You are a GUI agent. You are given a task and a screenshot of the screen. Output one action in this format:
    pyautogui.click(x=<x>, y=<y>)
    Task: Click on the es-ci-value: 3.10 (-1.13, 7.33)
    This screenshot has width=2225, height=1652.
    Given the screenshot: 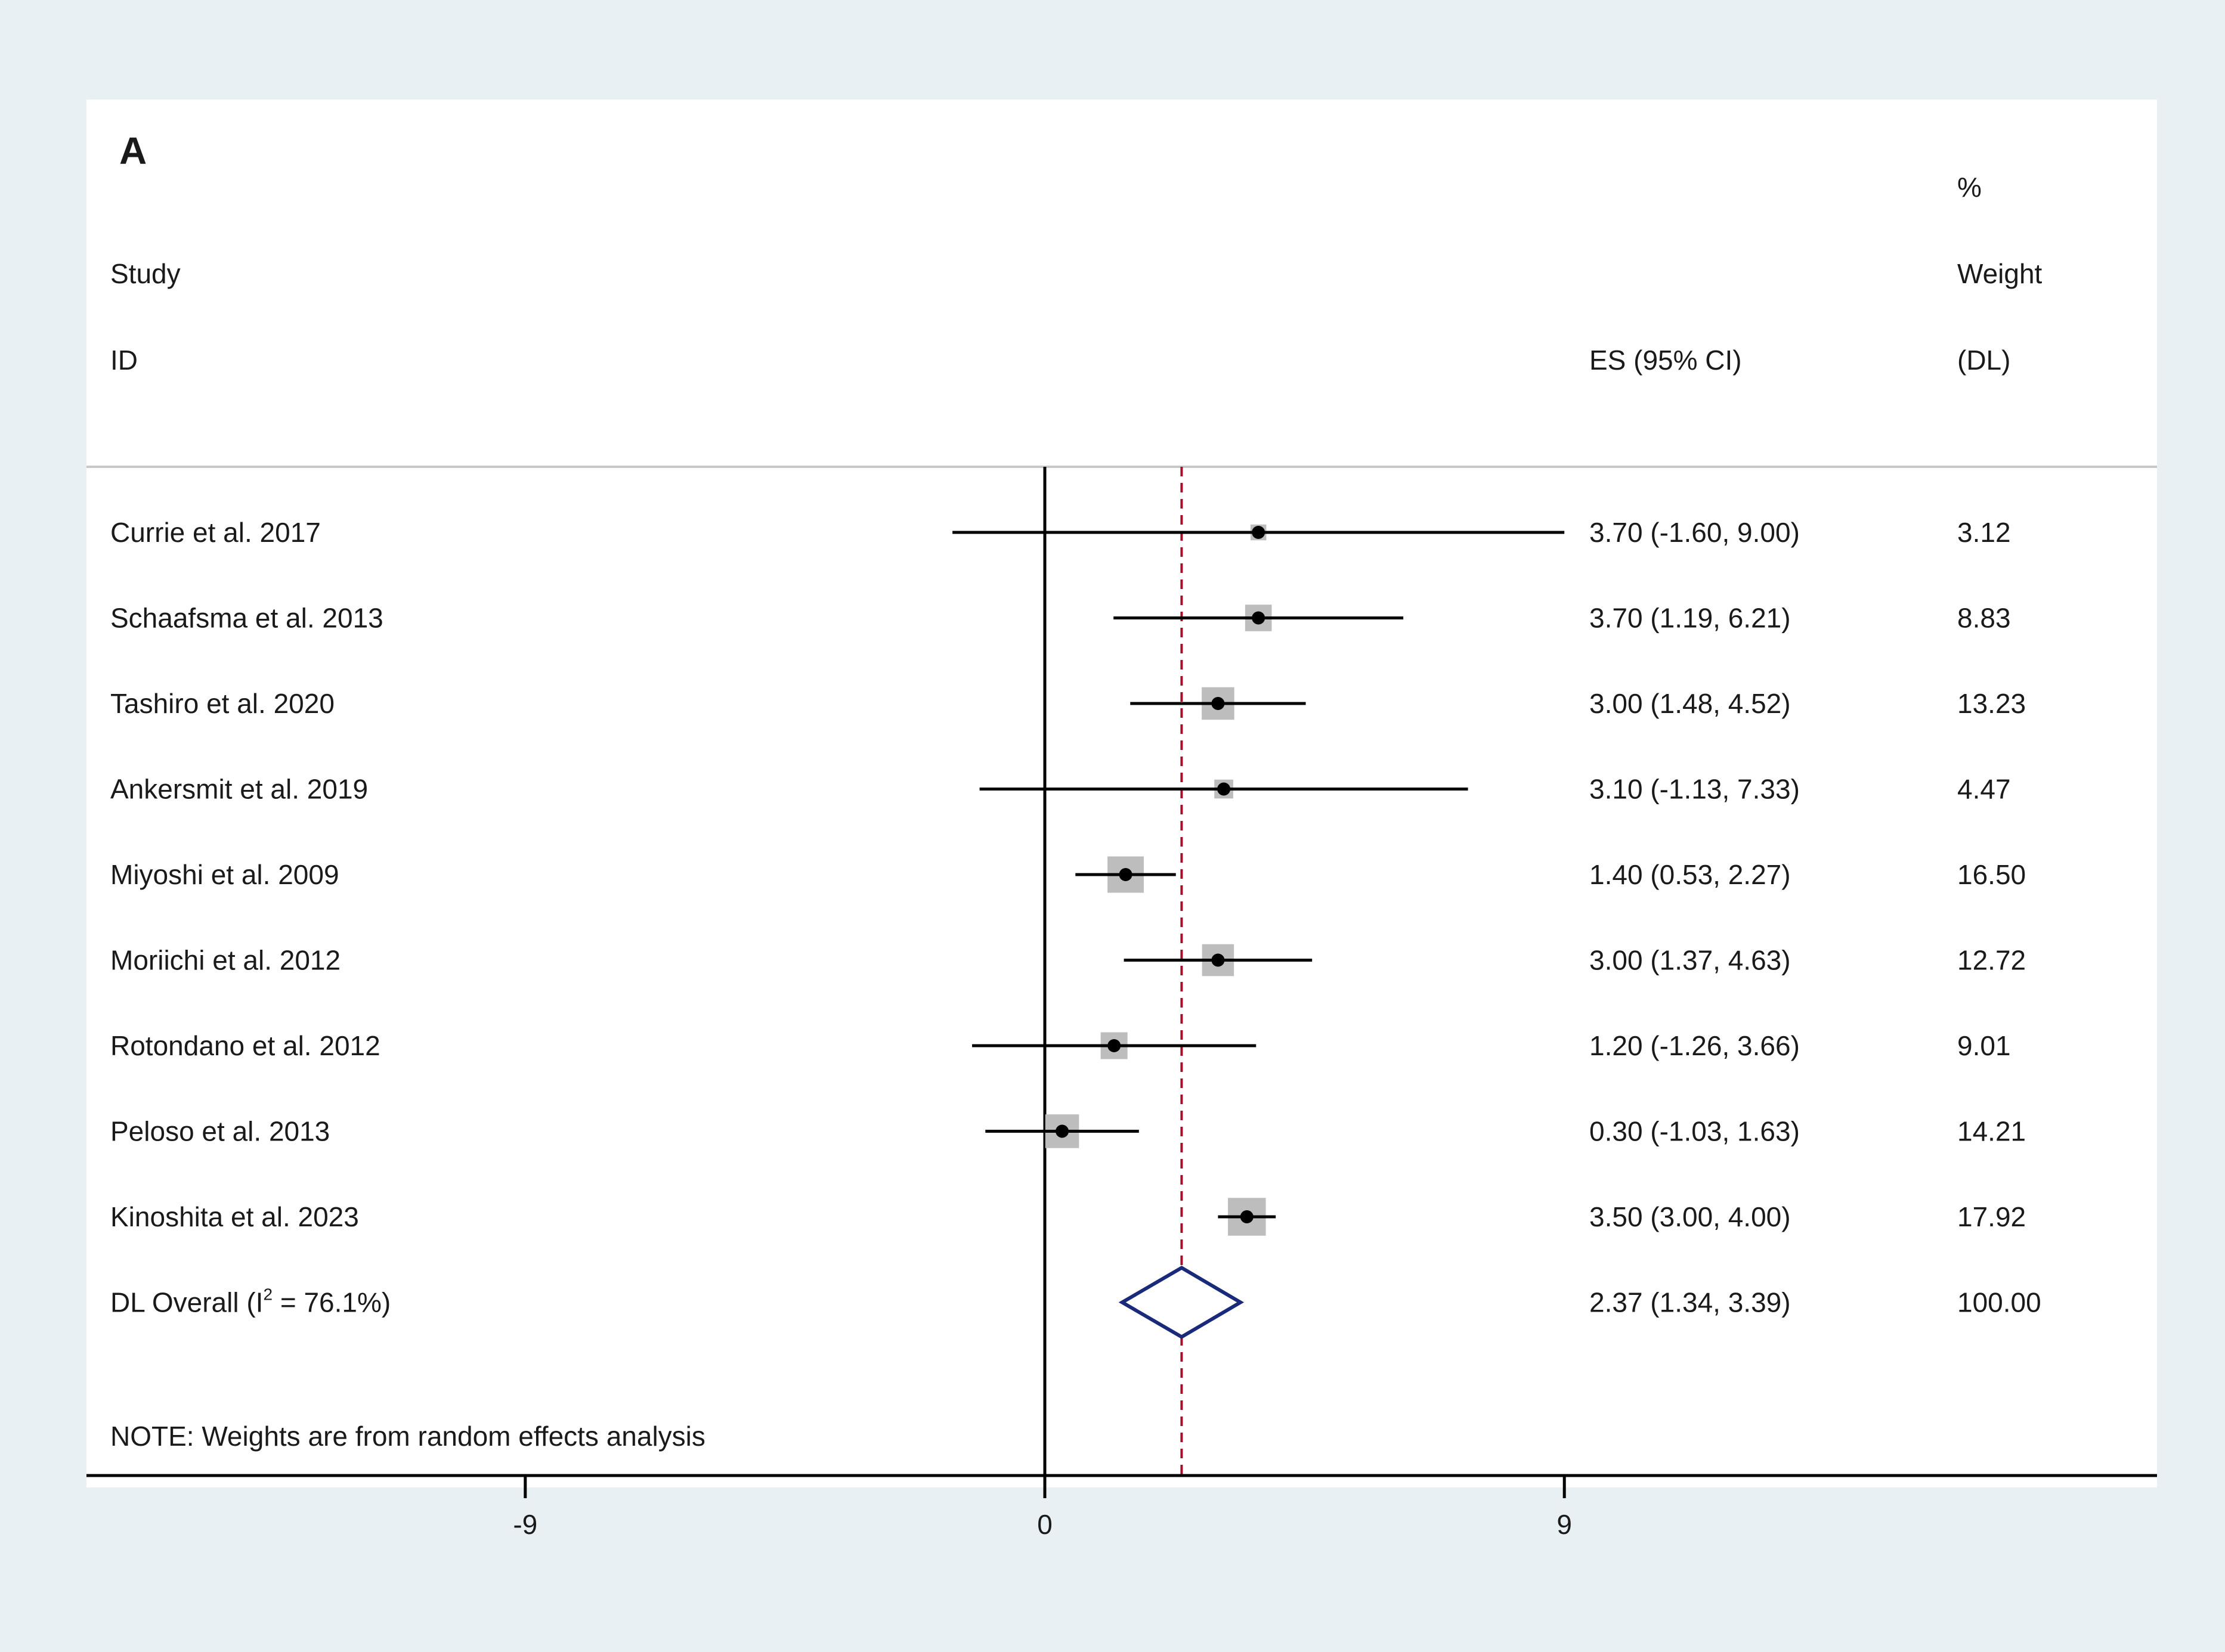 What is the action you would take?
    pyautogui.click(x=1695, y=789)
    